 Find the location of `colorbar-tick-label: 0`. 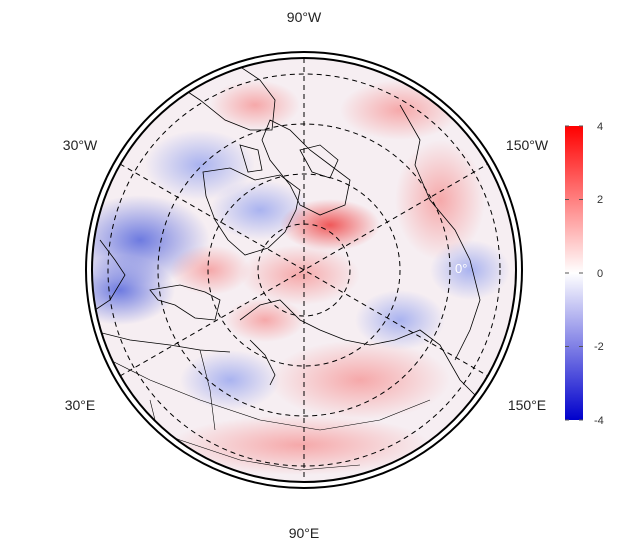

colorbar-tick-label: 0 is located at coordinates (600, 274).